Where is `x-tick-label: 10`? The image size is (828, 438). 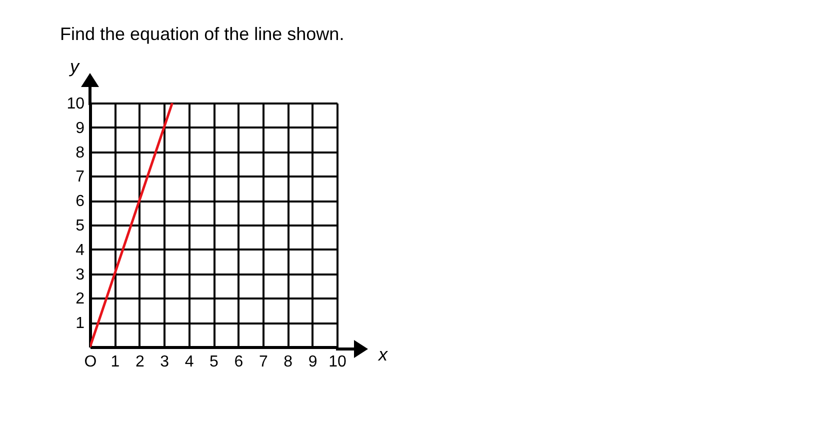
x-tick-label: 10 is located at coordinates (337, 362).